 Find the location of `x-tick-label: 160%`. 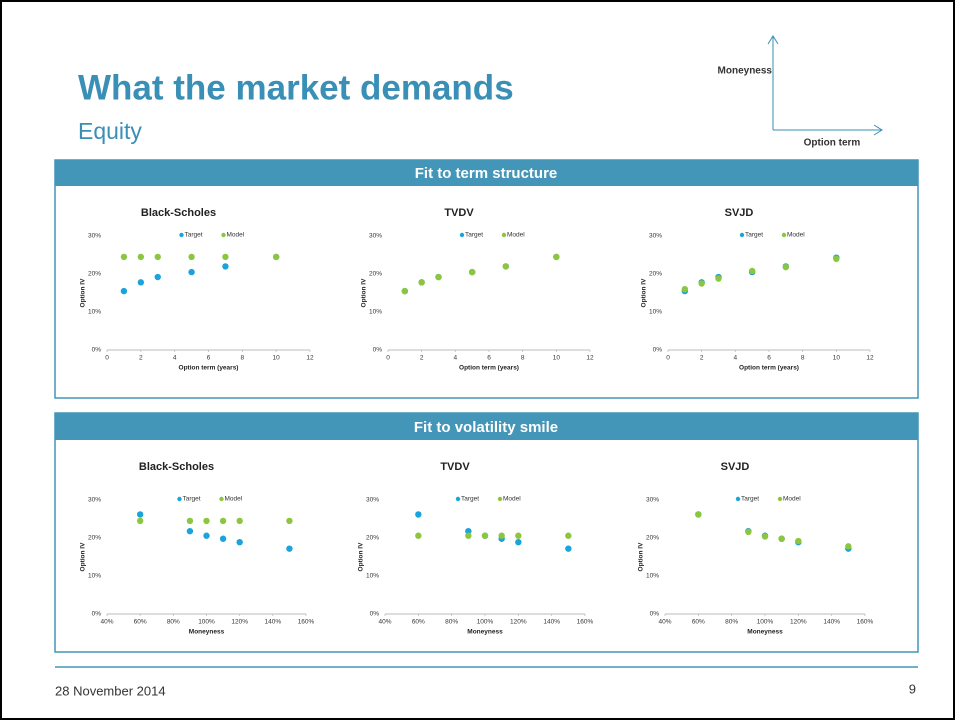

x-tick-label: 160% is located at coordinates (585, 622).